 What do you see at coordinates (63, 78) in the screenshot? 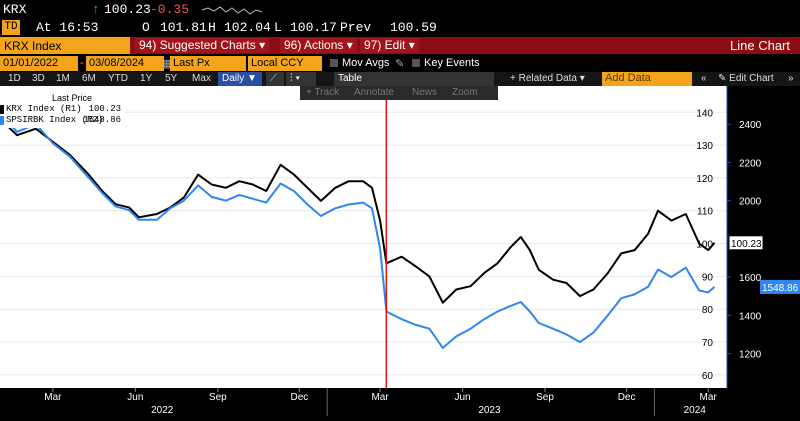
I see `range-1m: 1M` at bounding box center [63, 78].